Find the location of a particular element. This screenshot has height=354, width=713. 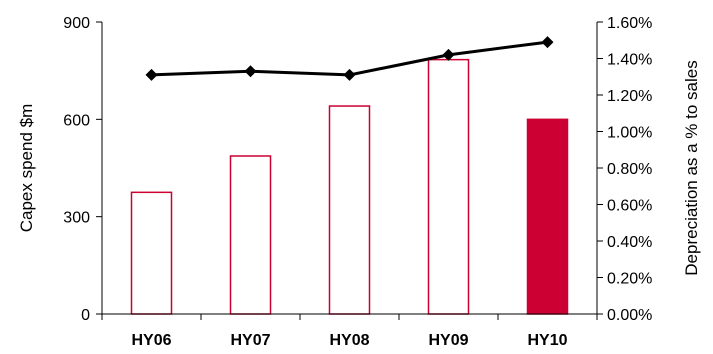

x-tick-label: HY06 is located at coordinates (151, 340).